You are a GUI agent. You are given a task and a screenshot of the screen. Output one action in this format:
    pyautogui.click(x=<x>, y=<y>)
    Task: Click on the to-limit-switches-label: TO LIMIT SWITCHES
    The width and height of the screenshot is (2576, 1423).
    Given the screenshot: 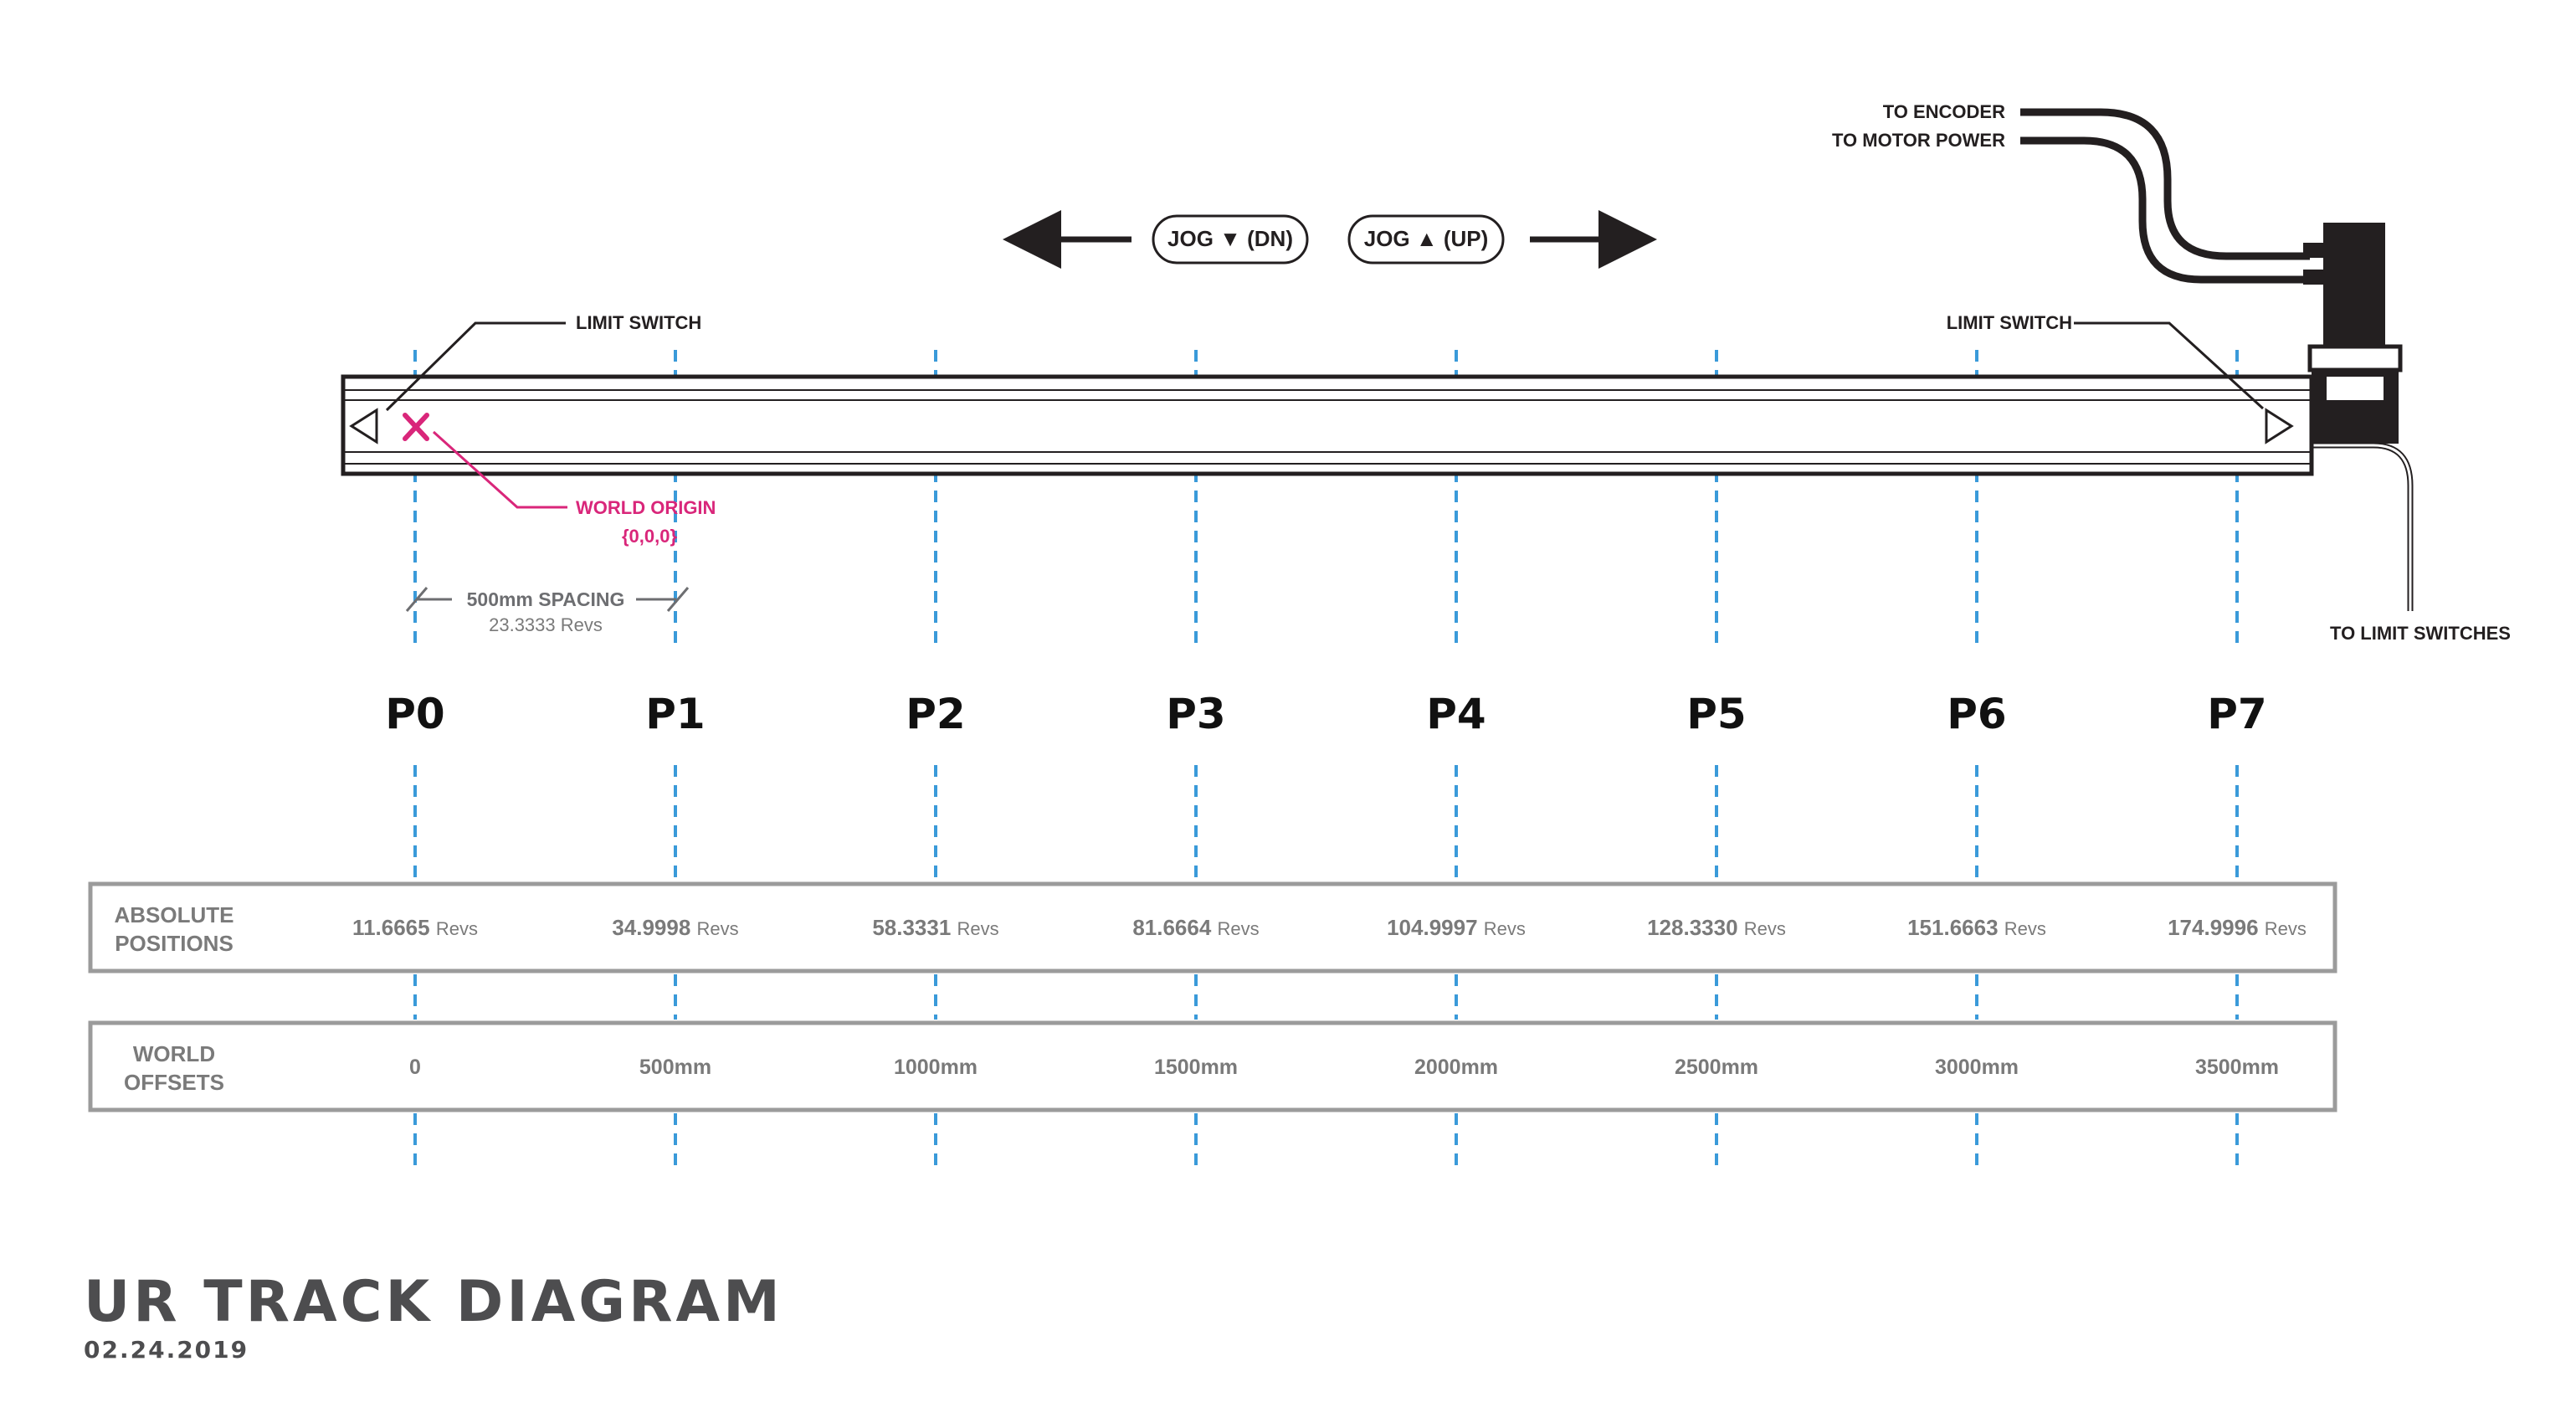 What is the action you would take?
    pyautogui.click(x=2420, y=633)
    